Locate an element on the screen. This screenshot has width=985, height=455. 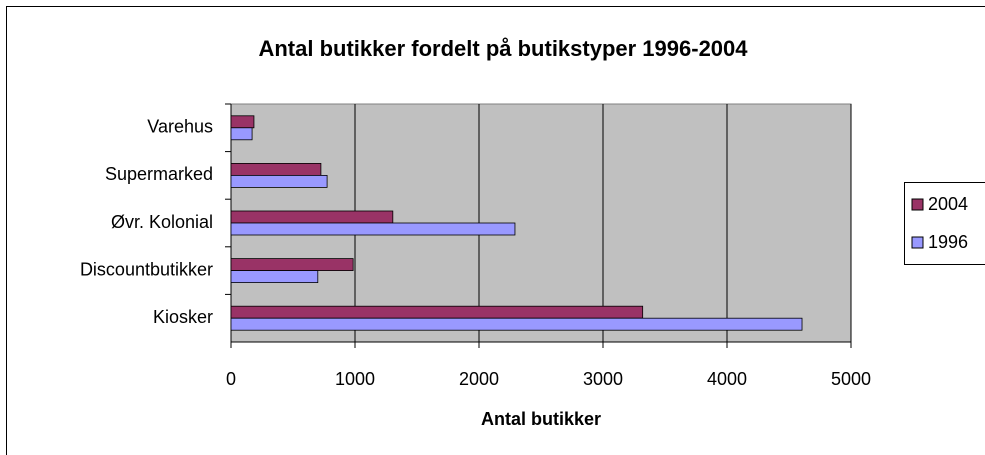
x-tick-label: 5000 is located at coordinates (851, 379).